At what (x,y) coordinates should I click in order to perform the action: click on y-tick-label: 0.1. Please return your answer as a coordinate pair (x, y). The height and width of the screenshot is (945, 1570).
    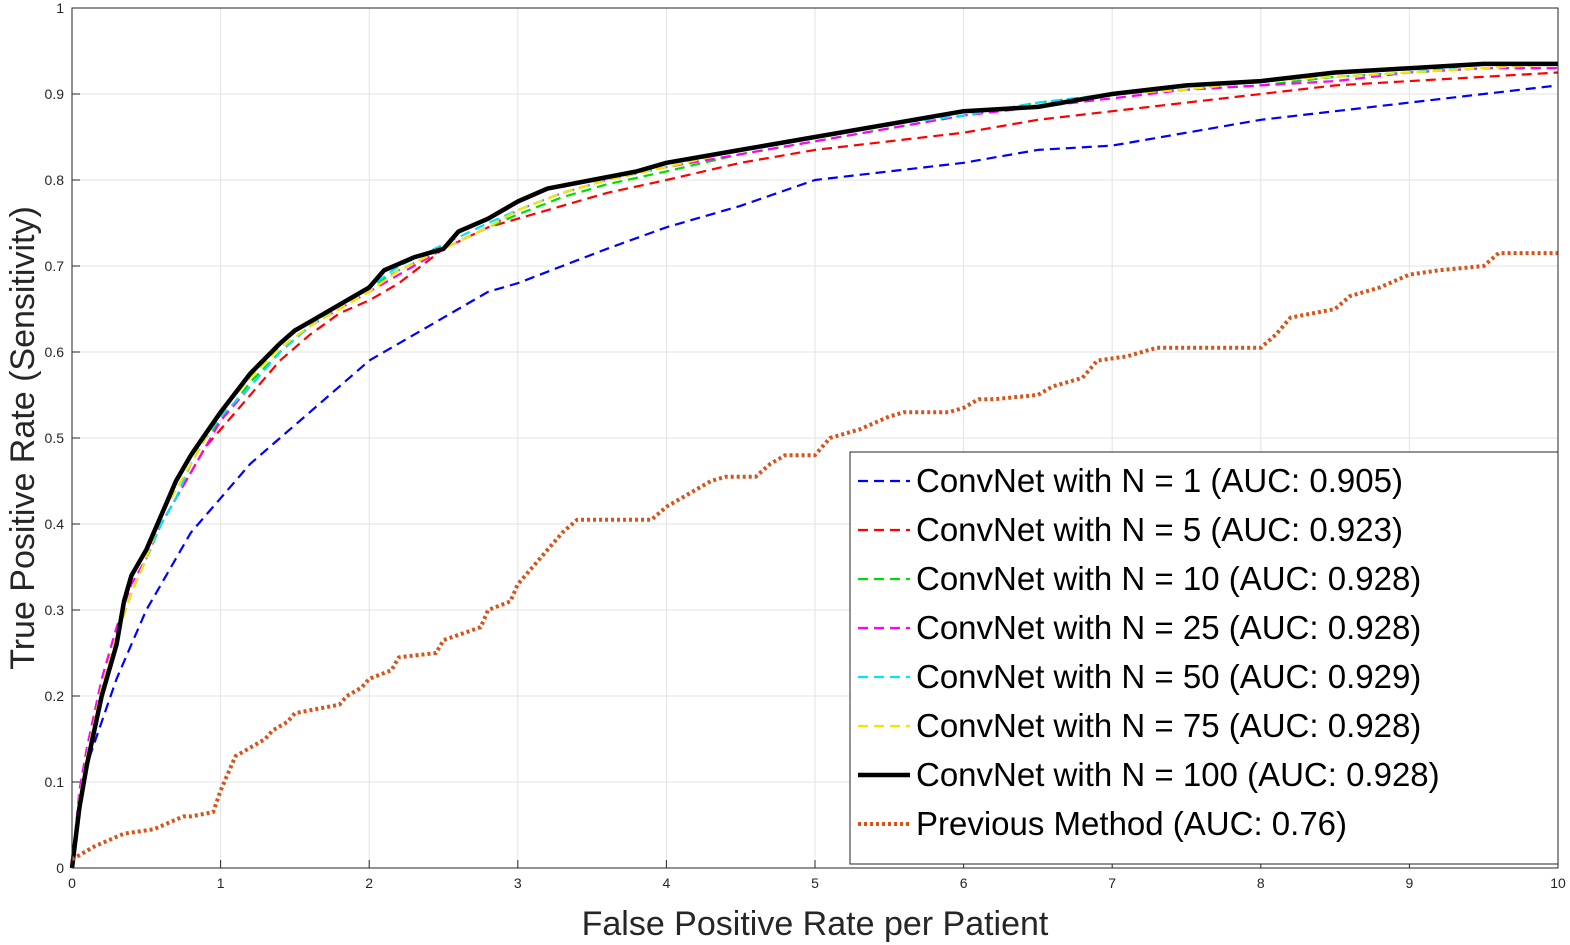
    Looking at the image, I should click on (55, 782).